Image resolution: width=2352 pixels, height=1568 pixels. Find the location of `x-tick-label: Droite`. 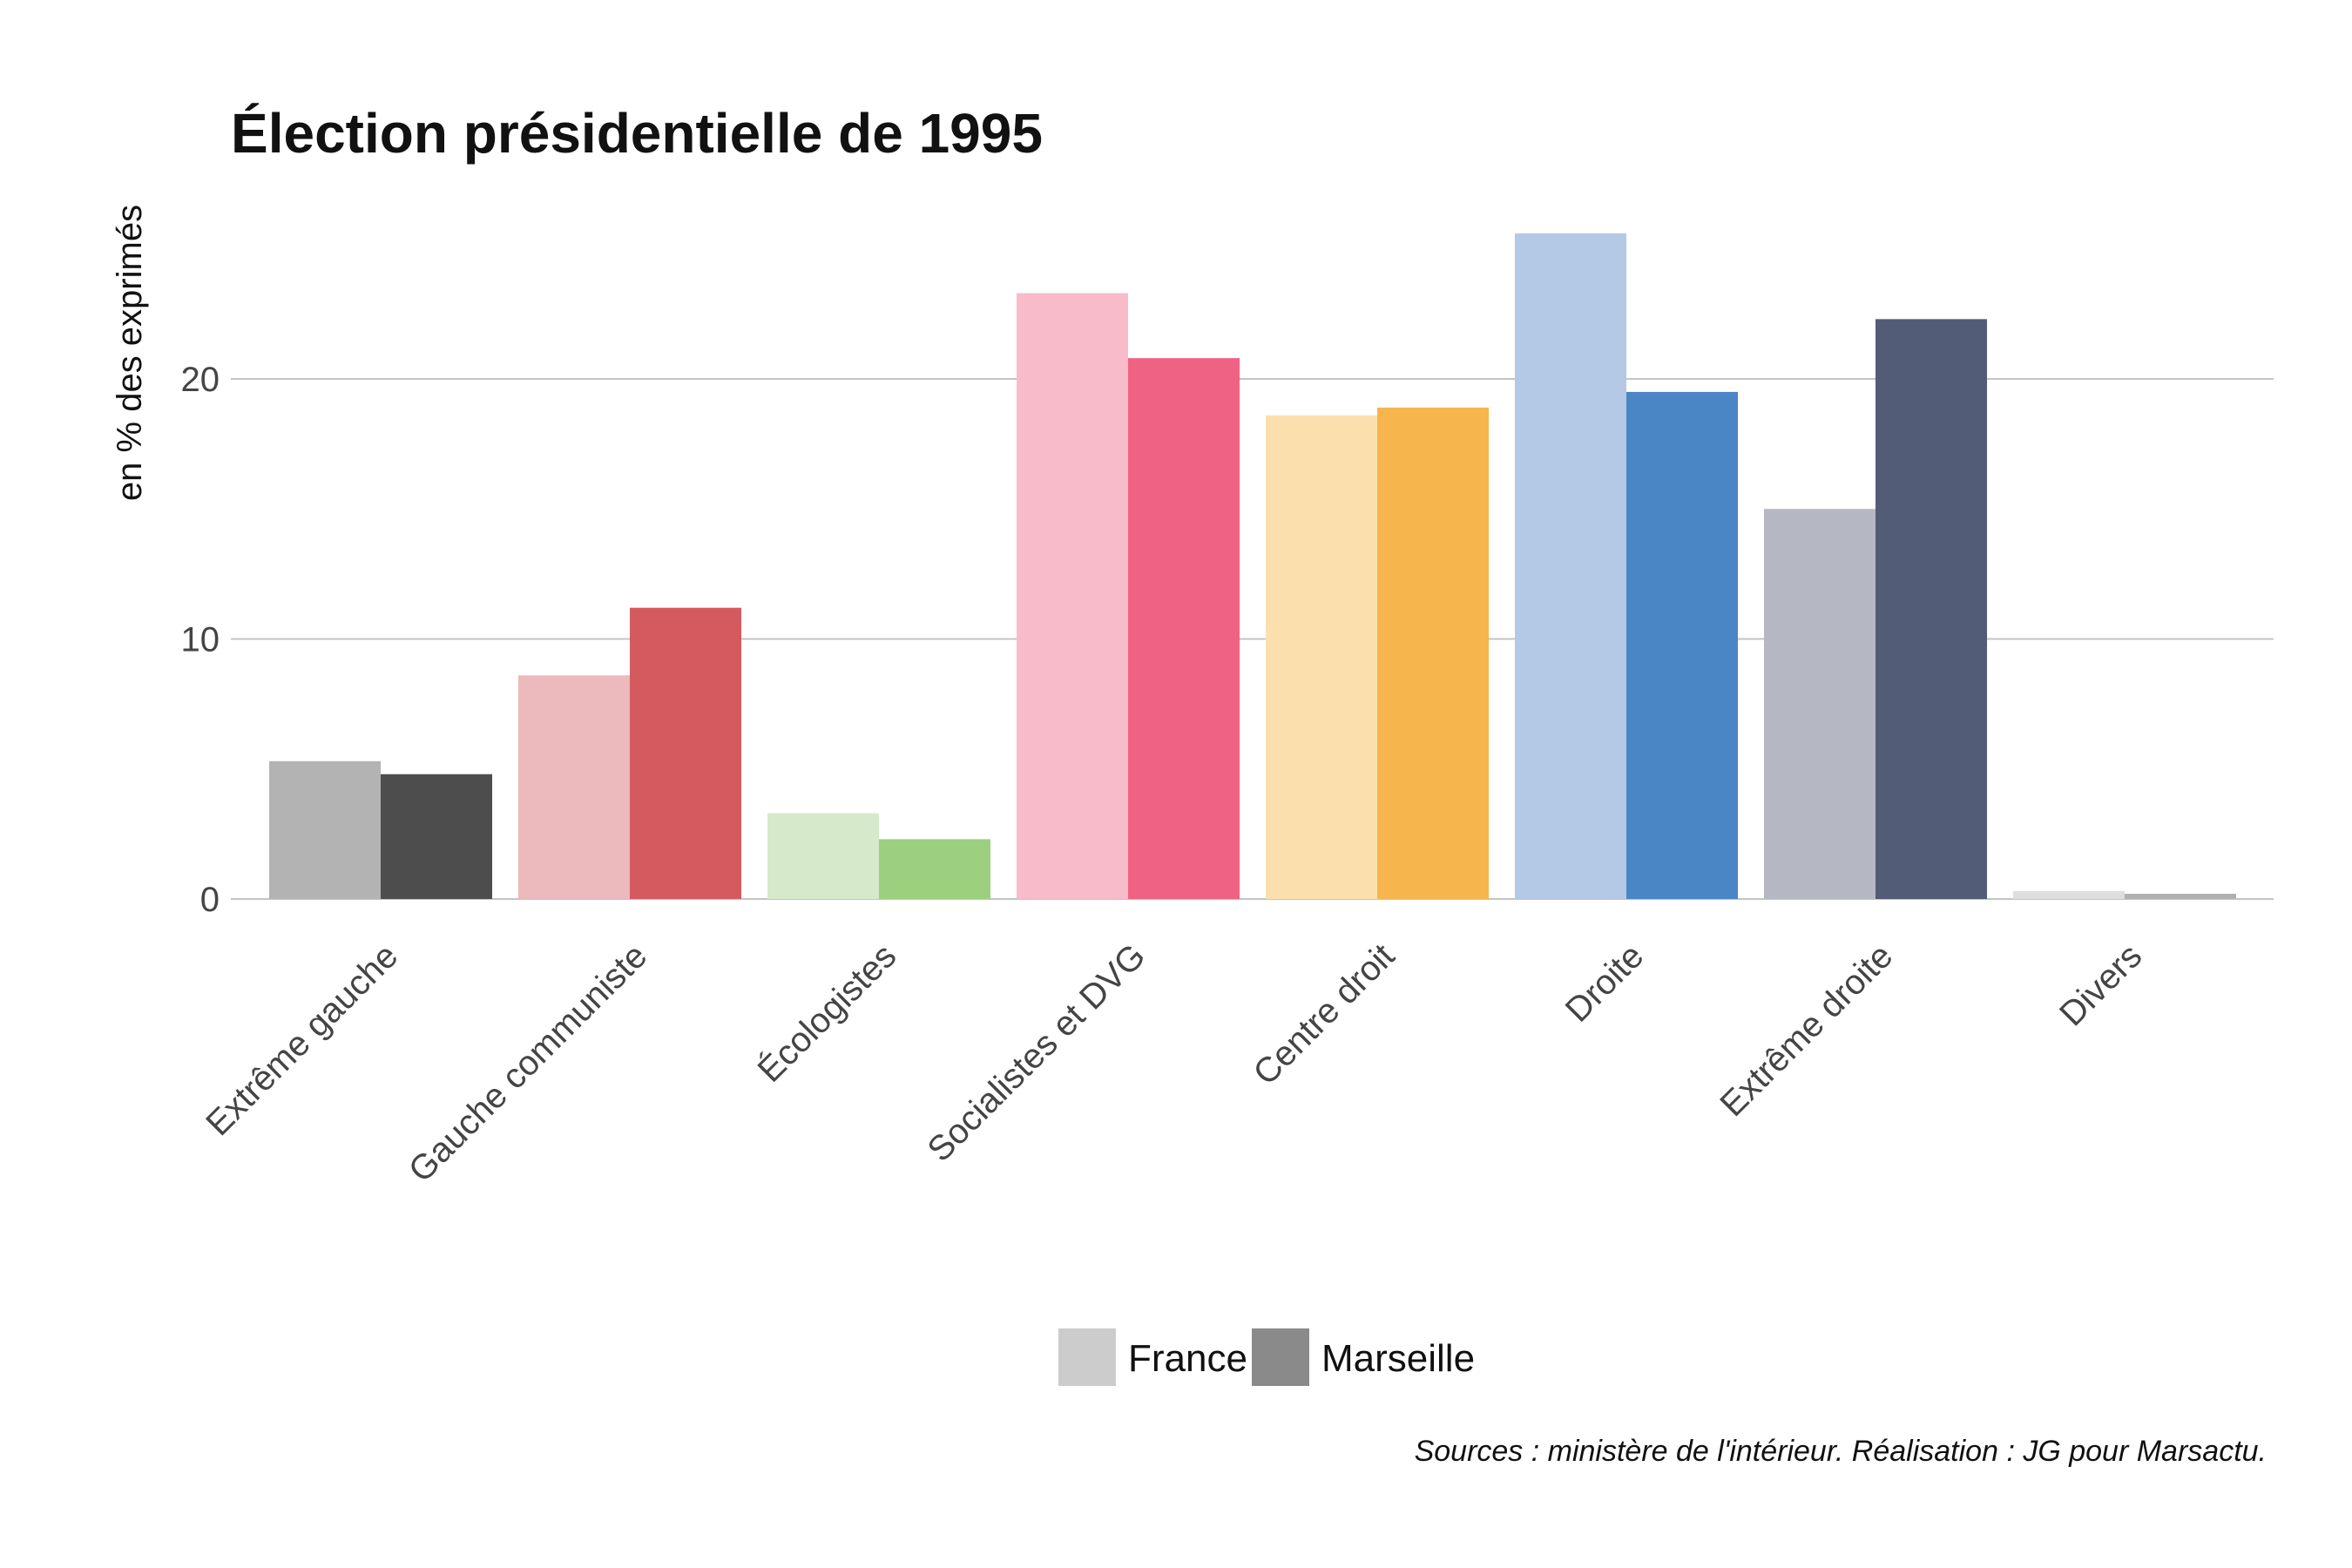

x-tick-label: Droite is located at coordinates (1605, 983).